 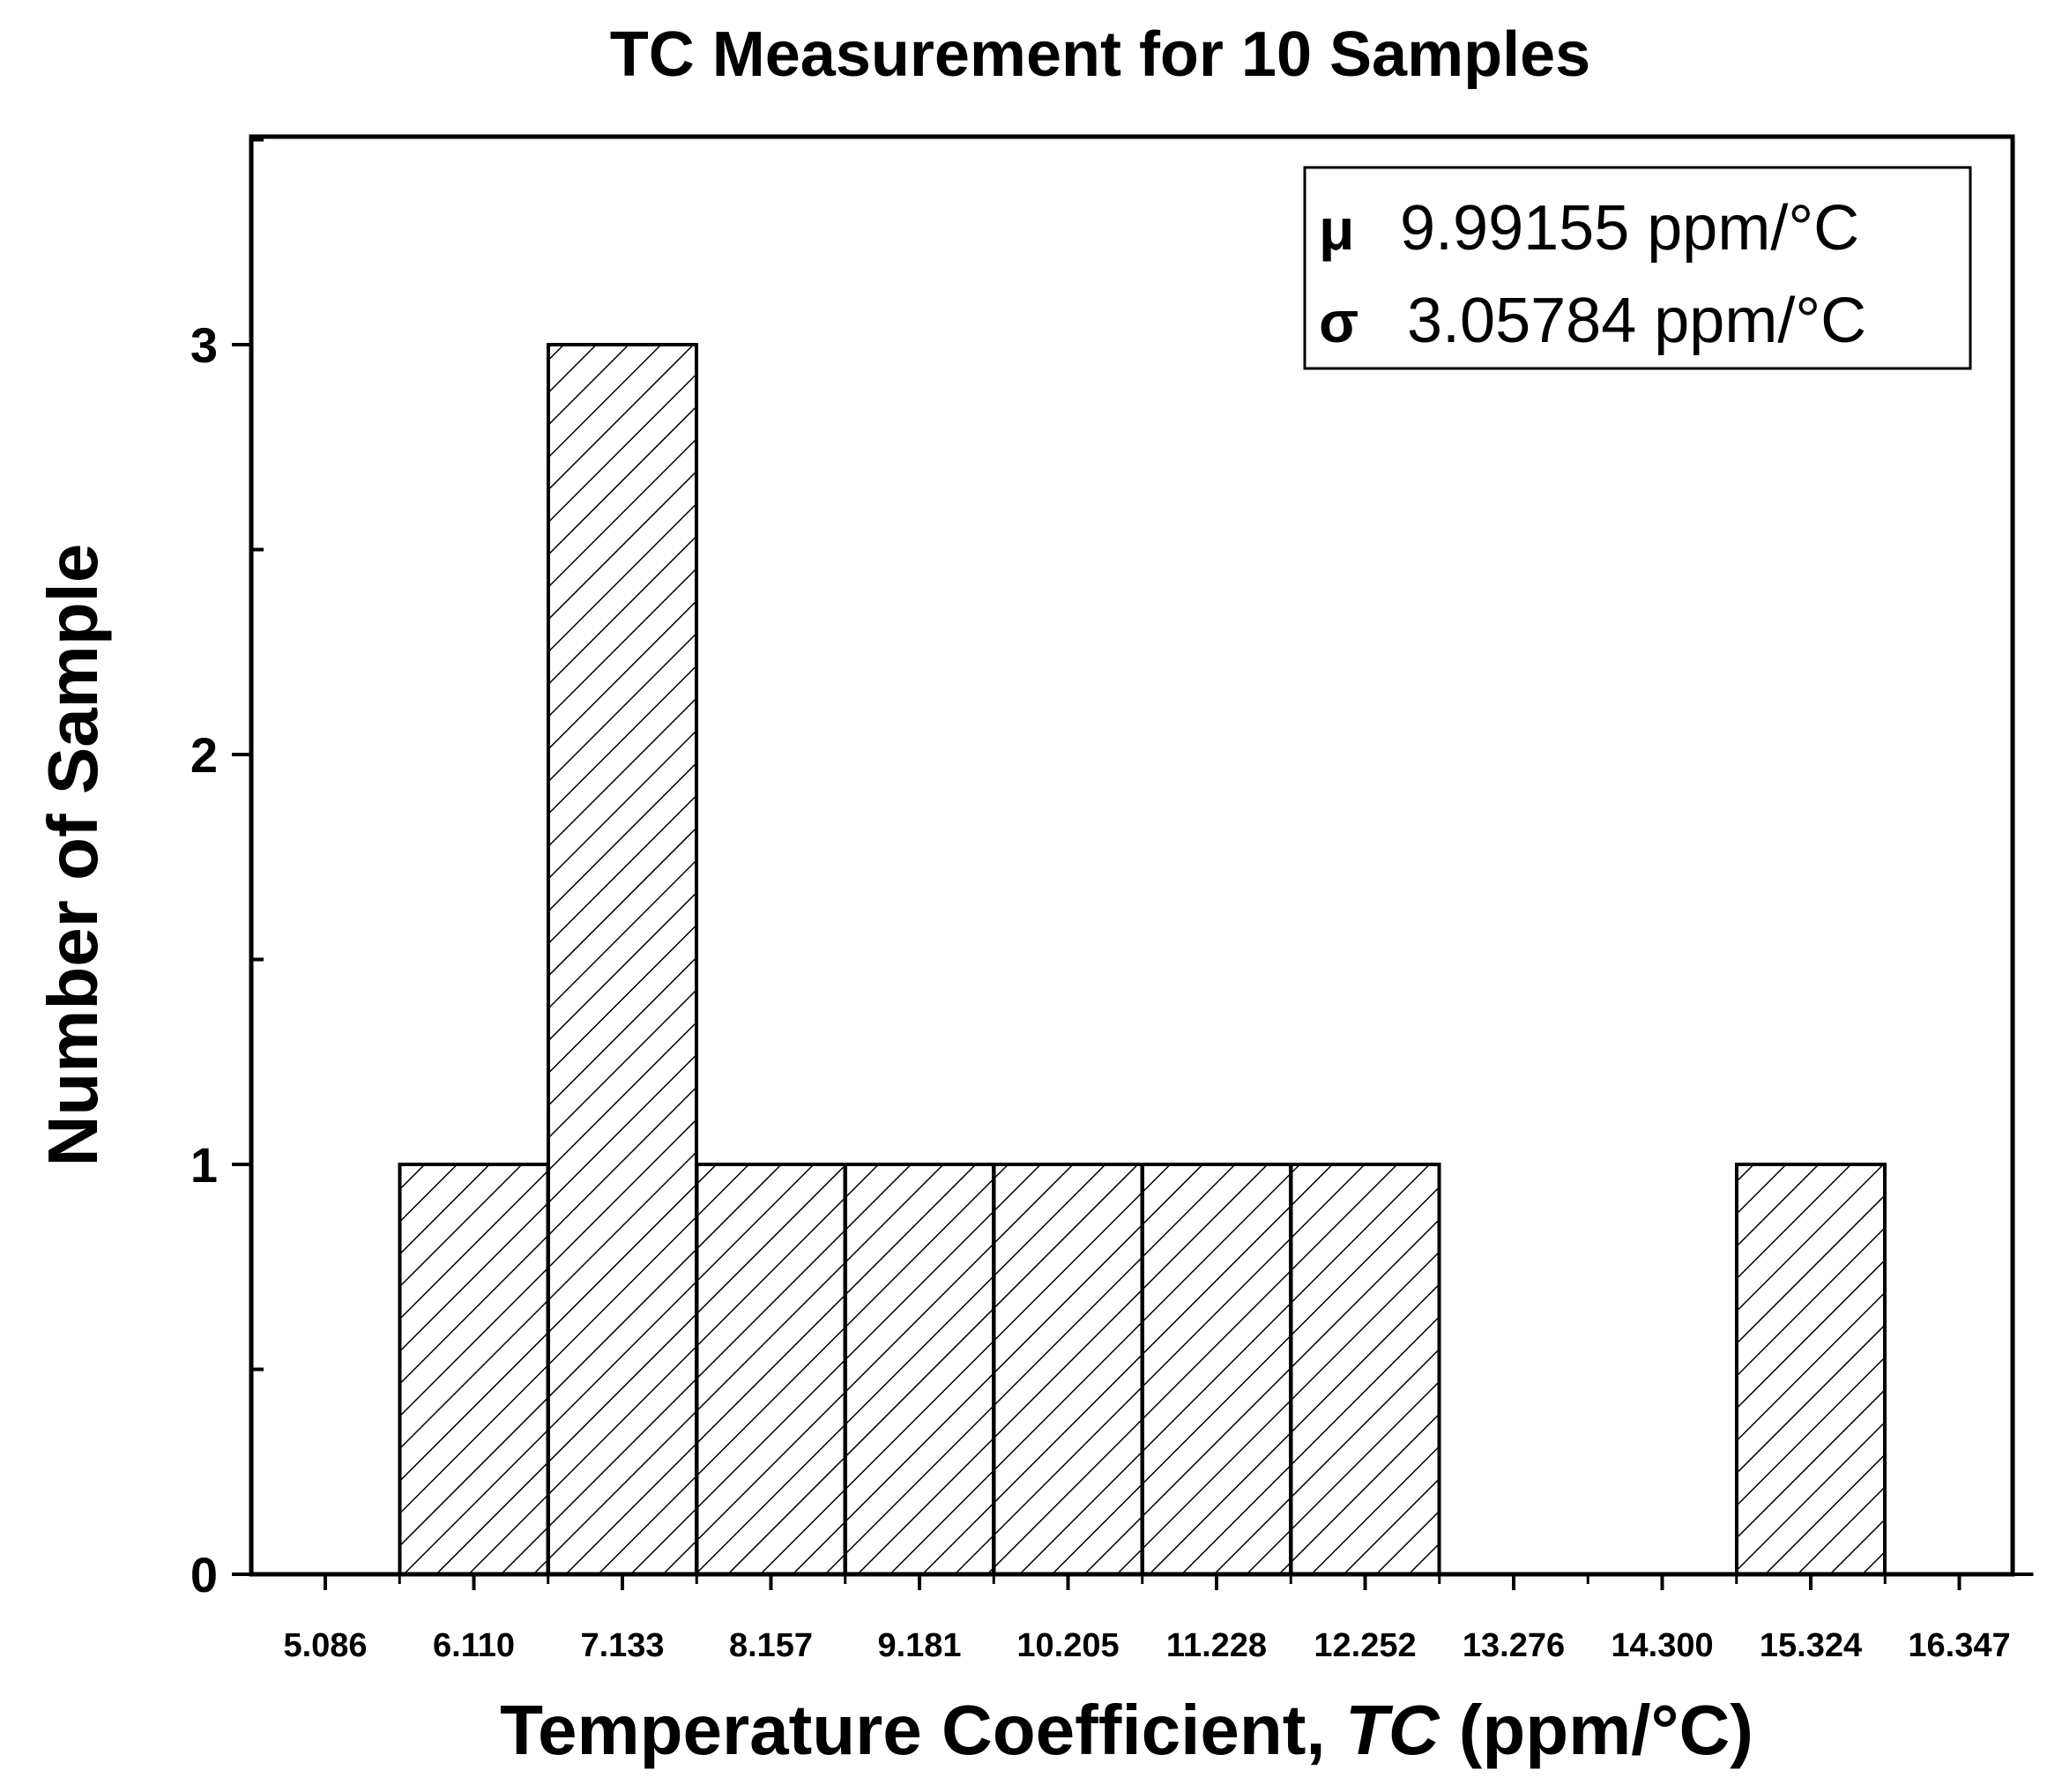 What do you see at coordinates (1596, 1730) in the screenshot?
I see `x-axis-title-unit: (ppm/°C)` at bounding box center [1596, 1730].